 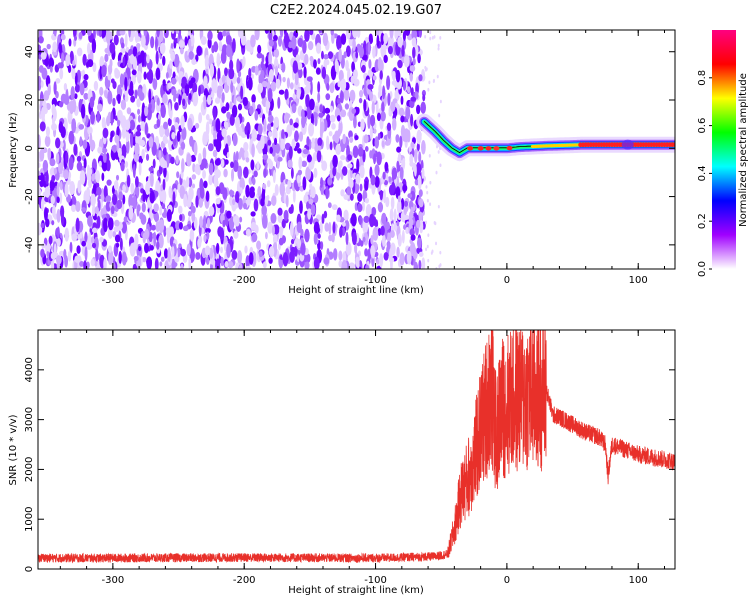 What do you see at coordinates (13, 150) in the screenshot?
I see `heatmap-y-axis-title: Frequency (Hz)` at bounding box center [13, 150].